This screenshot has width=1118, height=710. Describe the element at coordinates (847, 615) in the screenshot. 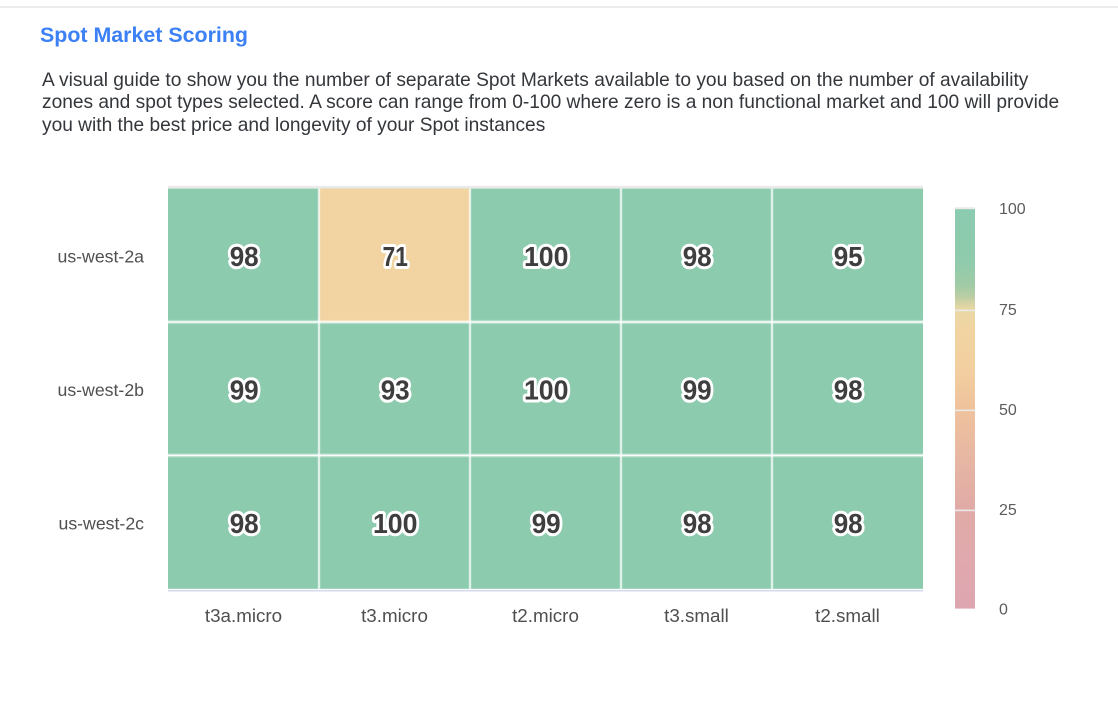

I see `svg-text: t2.small` at that location.